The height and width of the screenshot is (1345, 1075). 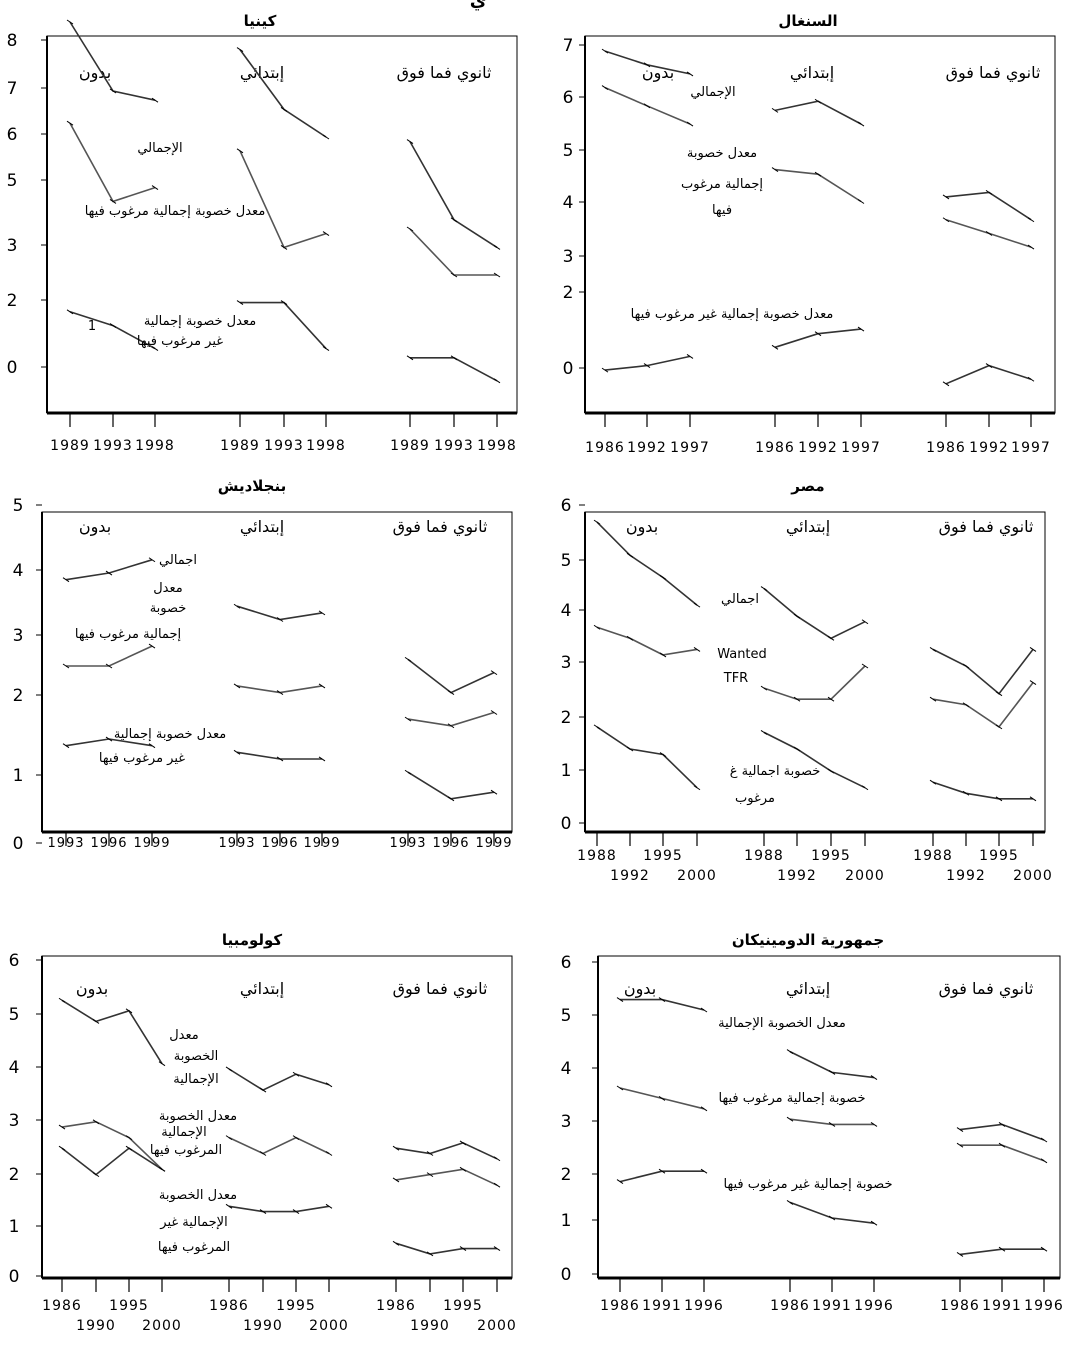 What do you see at coordinates (12, 89) in the screenshot?
I see `y-tick-label: 7` at bounding box center [12, 89].